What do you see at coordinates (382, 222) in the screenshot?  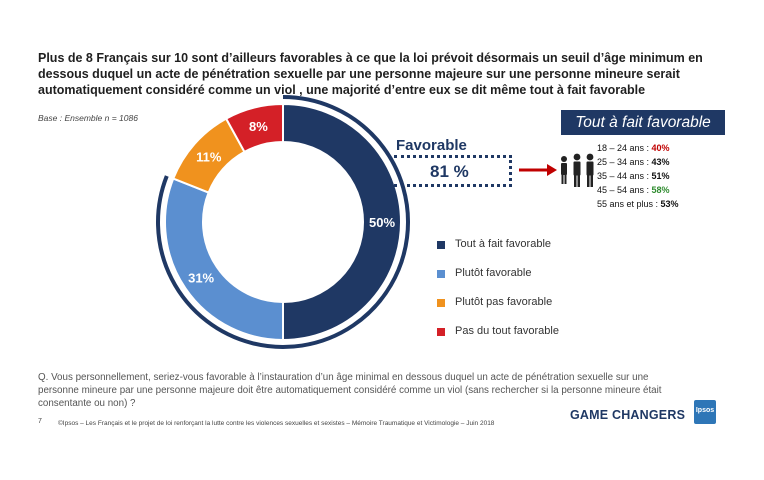 I see `slice-label: 50%` at bounding box center [382, 222].